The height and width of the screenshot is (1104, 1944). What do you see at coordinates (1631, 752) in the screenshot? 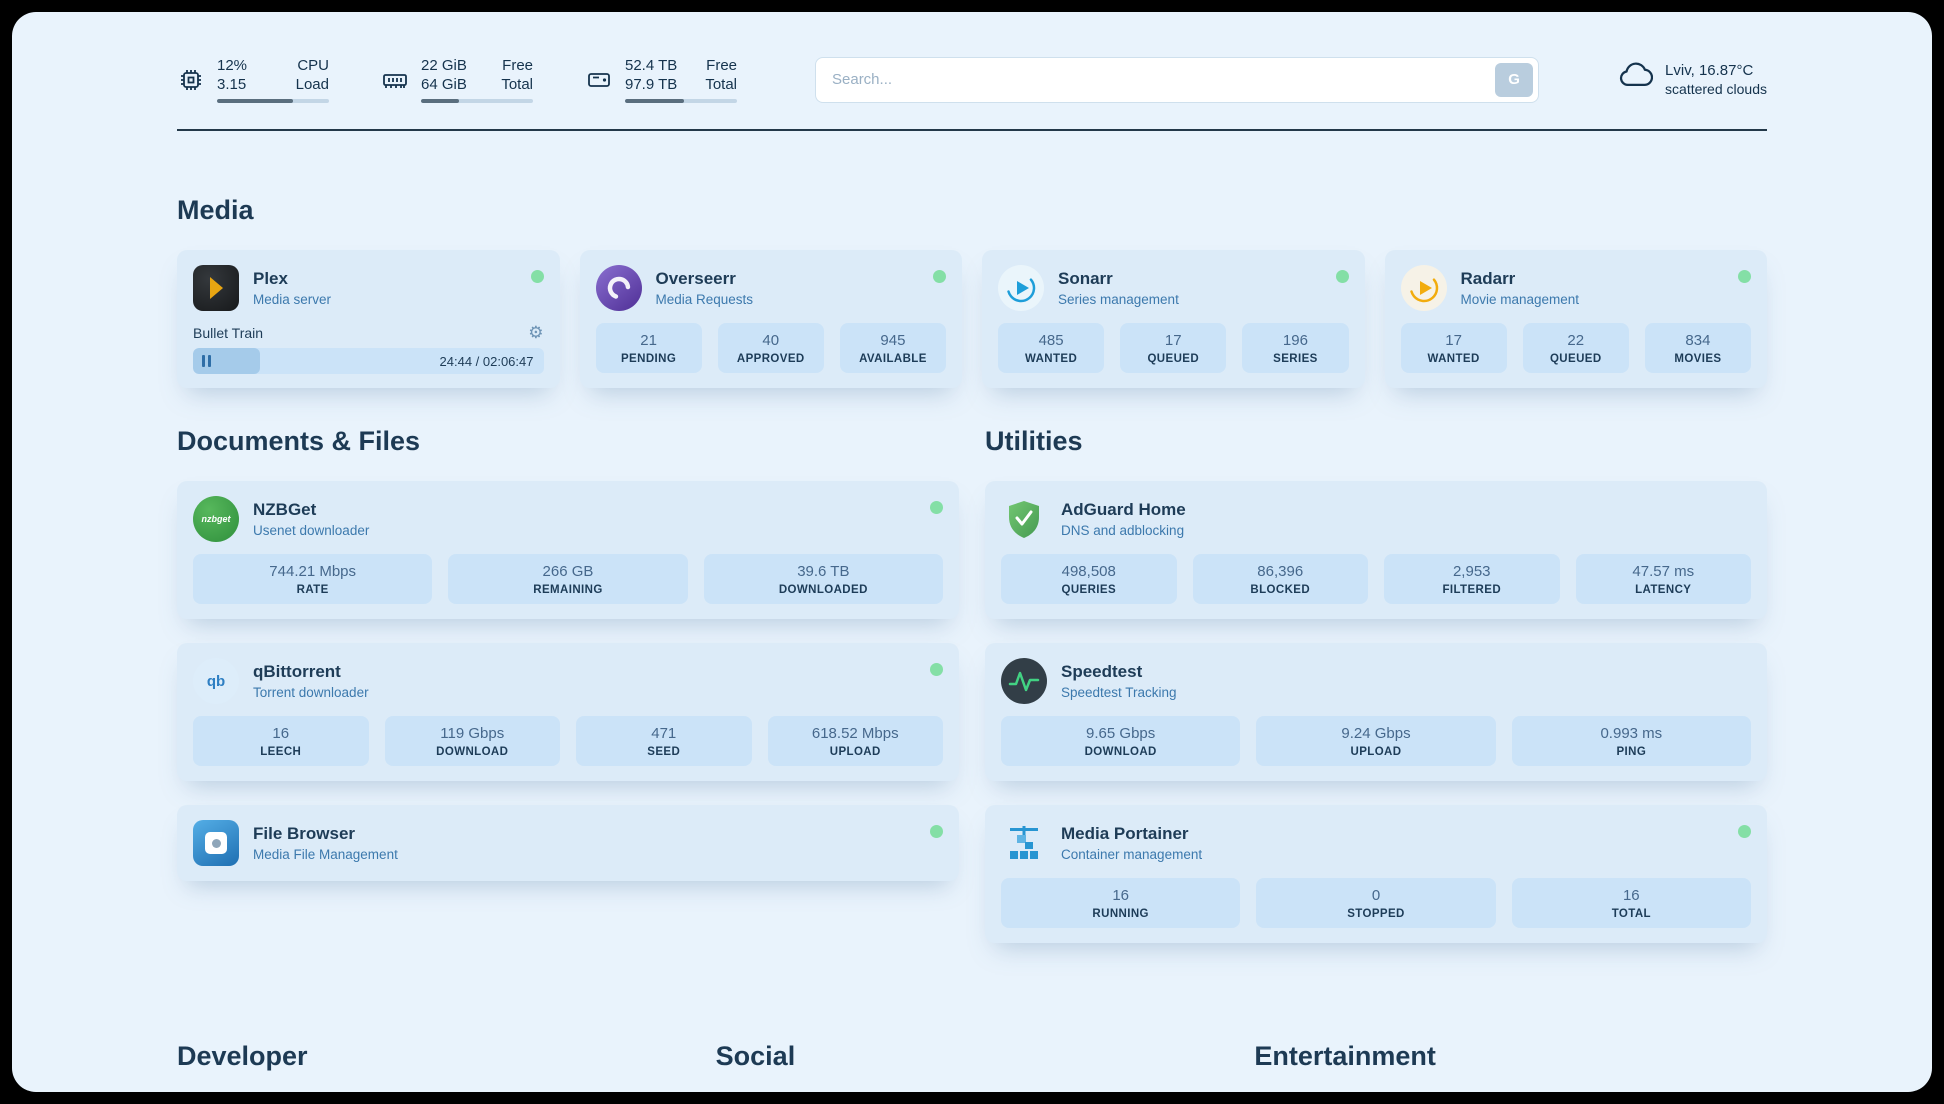
I see `stat-label: PING` at bounding box center [1631, 752].